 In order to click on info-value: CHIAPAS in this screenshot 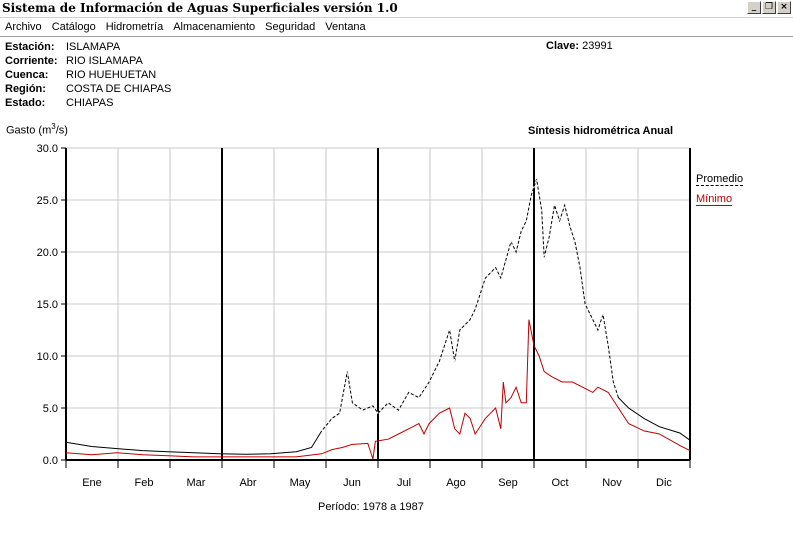, I will do `click(90, 103)`.